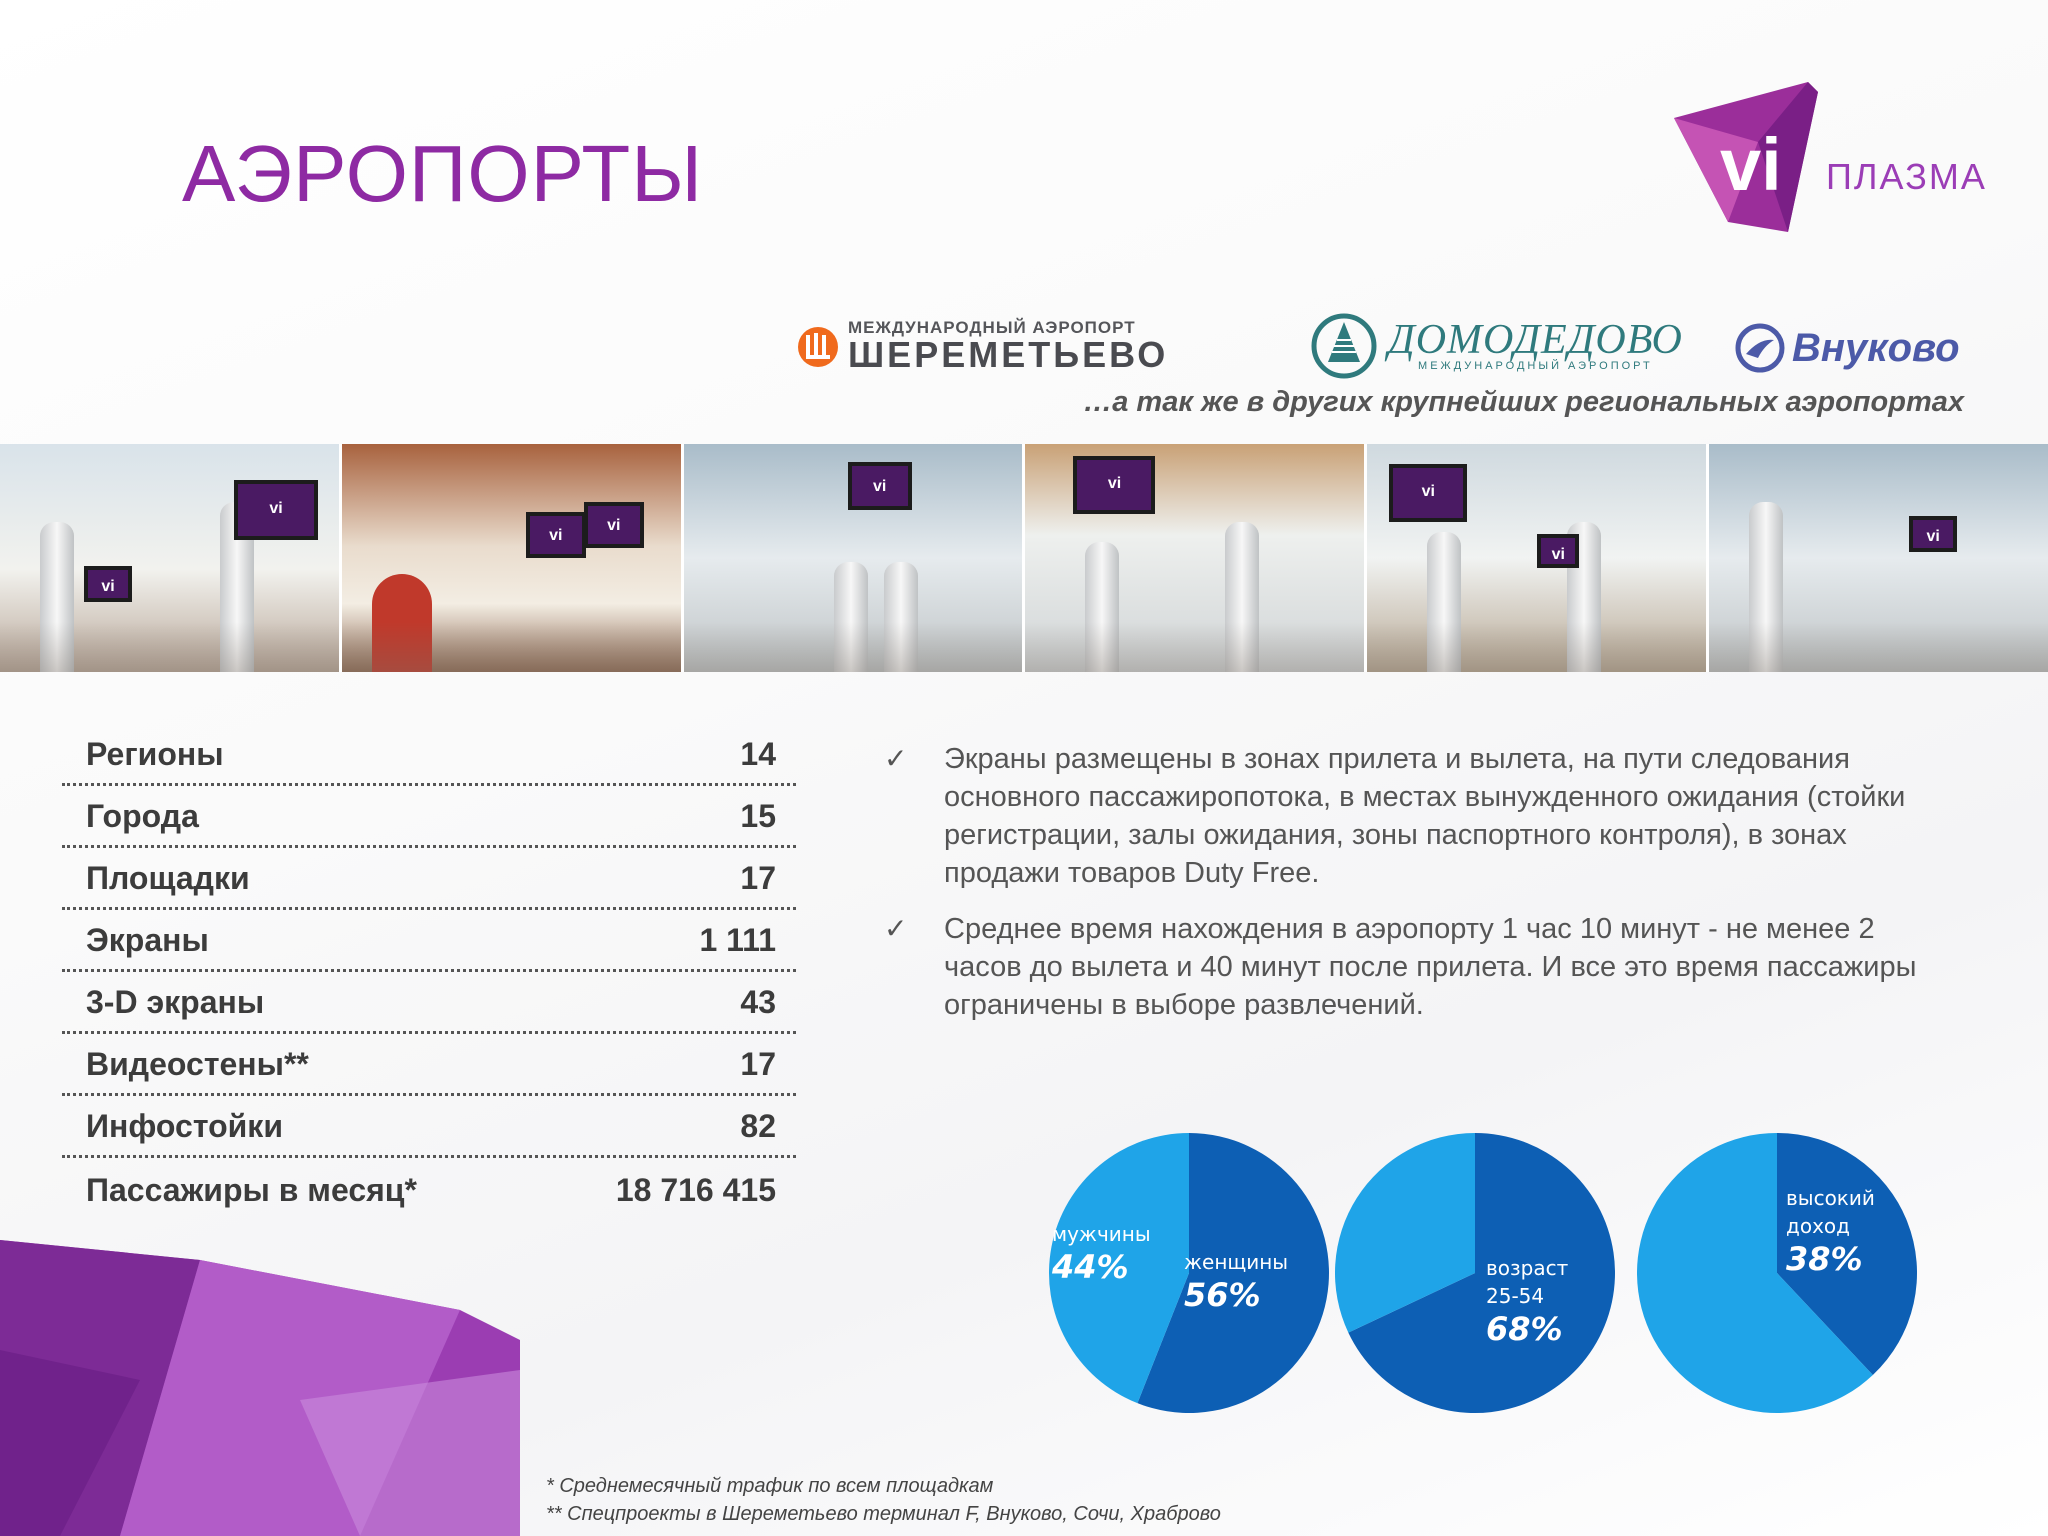 The width and height of the screenshot is (2048, 1536). Describe the element at coordinates (429, 1190) in the screenshot. I see `stat-row-passengers: Пассажиры в месяц* 18 716 415` at that location.